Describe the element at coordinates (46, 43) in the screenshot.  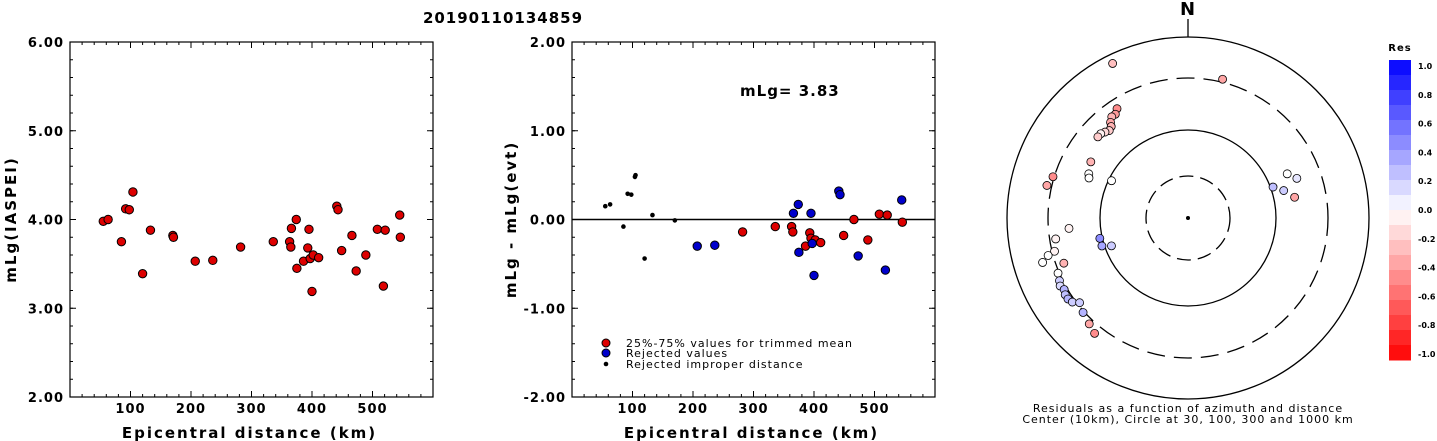
I see `y-tick-label: 6.00` at that location.